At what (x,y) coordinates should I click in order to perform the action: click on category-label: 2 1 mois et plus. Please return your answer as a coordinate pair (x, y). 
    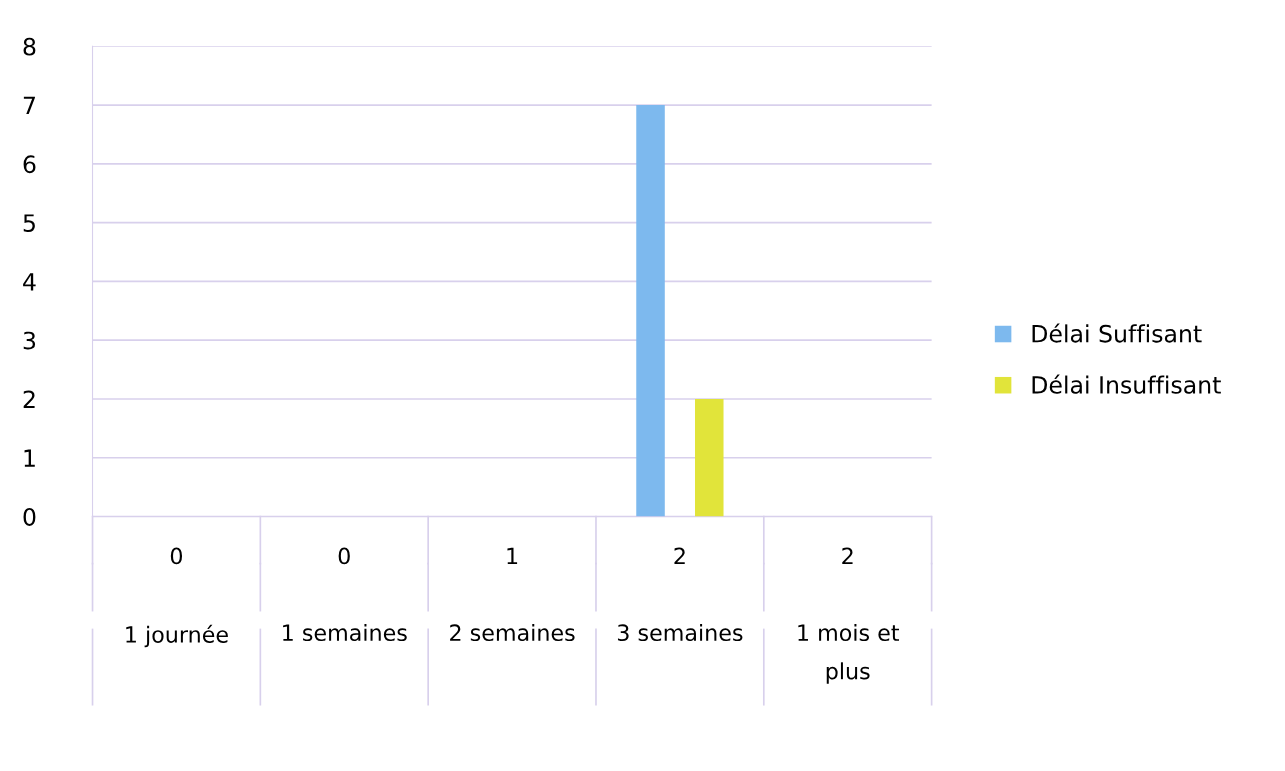
    Looking at the image, I should click on (849, 615).